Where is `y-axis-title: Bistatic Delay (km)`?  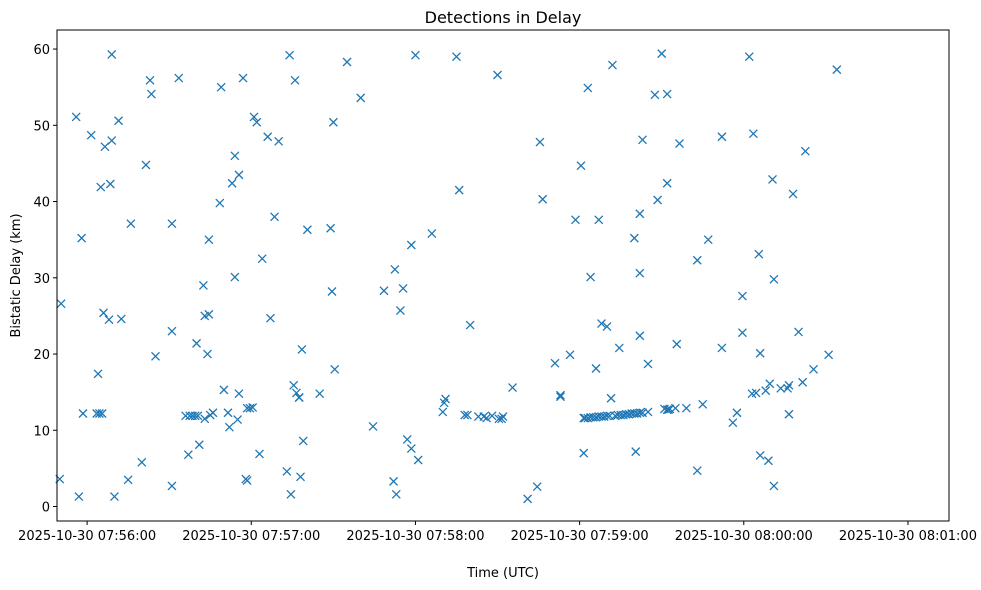
y-axis-title: Bistatic Delay (km) is located at coordinates (16, 275).